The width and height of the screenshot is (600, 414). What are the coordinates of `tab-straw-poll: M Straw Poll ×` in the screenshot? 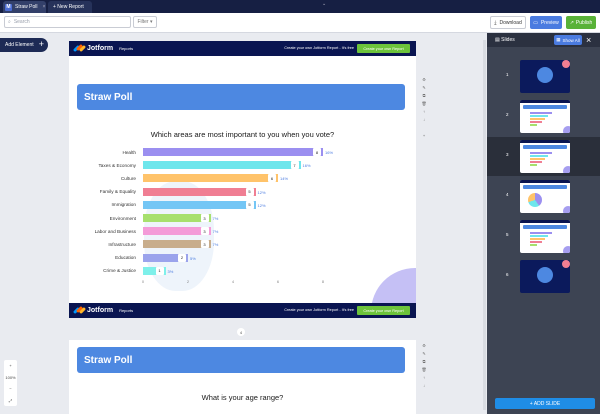 It's located at (24, 7).